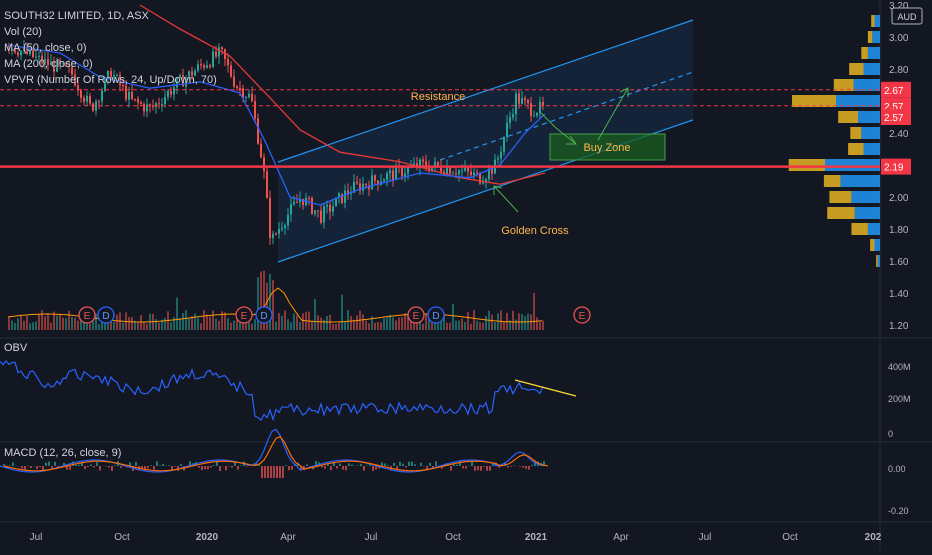  What do you see at coordinates (110, 32) in the screenshot?
I see `legend-volume: Vol (20)` at bounding box center [110, 32].